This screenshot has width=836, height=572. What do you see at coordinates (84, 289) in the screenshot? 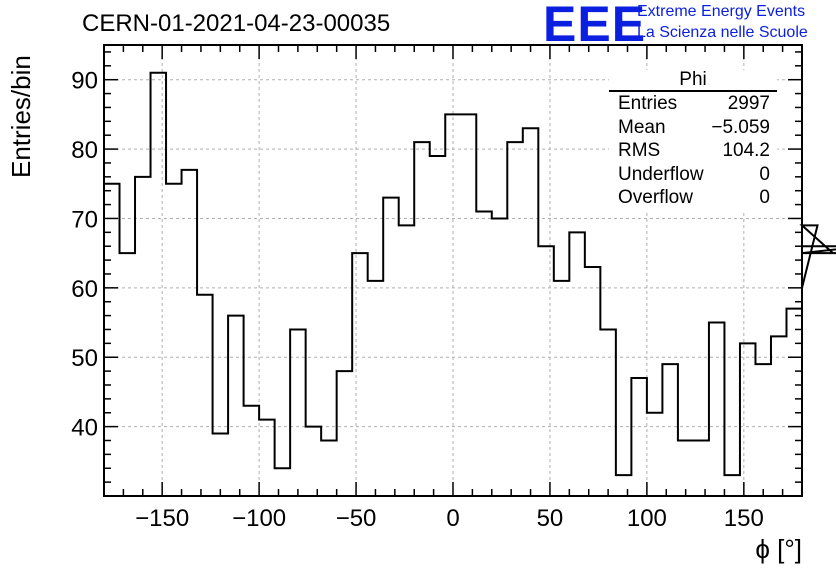
I see `y-tick-label: 60` at bounding box center [84, 289].